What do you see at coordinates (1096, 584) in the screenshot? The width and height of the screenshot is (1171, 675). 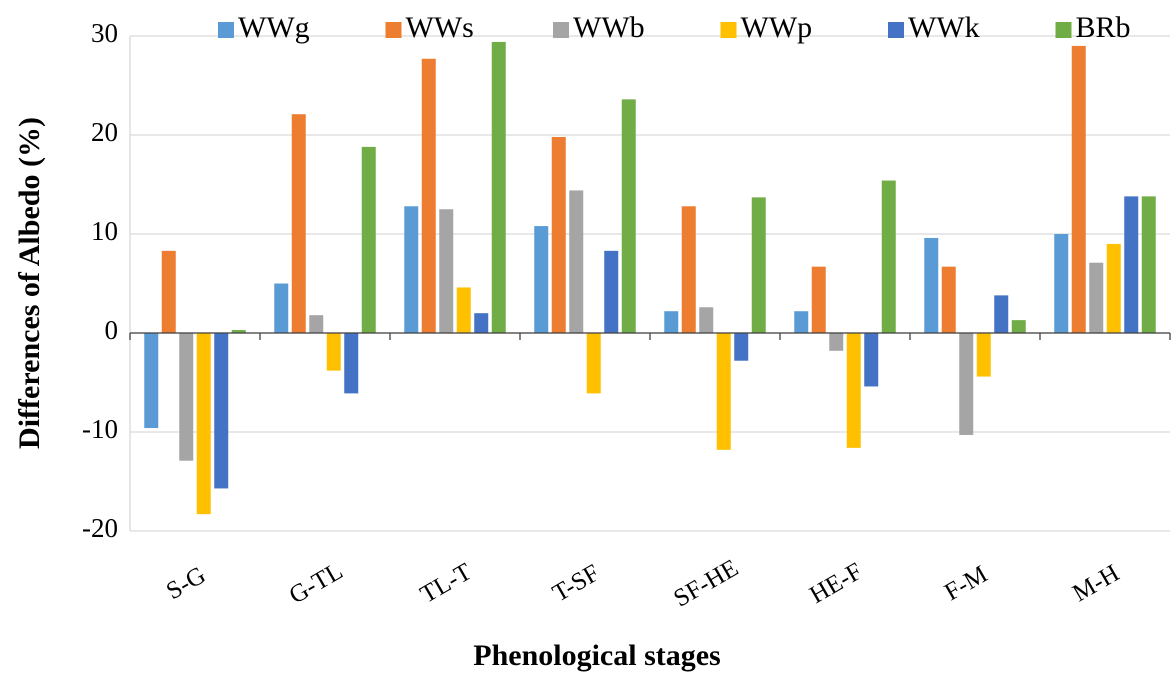 I see `x-tick-label: M-H` at bounding box center [1096, 584].